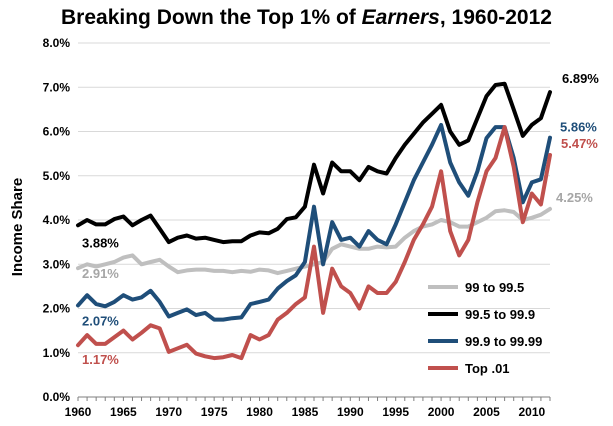 The image size is (613, 426). I want to click on data-label: 2.07%, so click(100, 320).